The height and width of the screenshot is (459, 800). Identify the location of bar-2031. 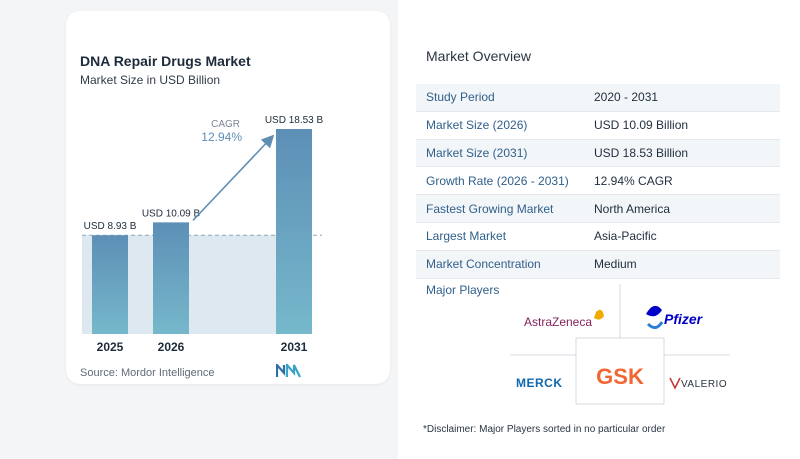
(294, 231).